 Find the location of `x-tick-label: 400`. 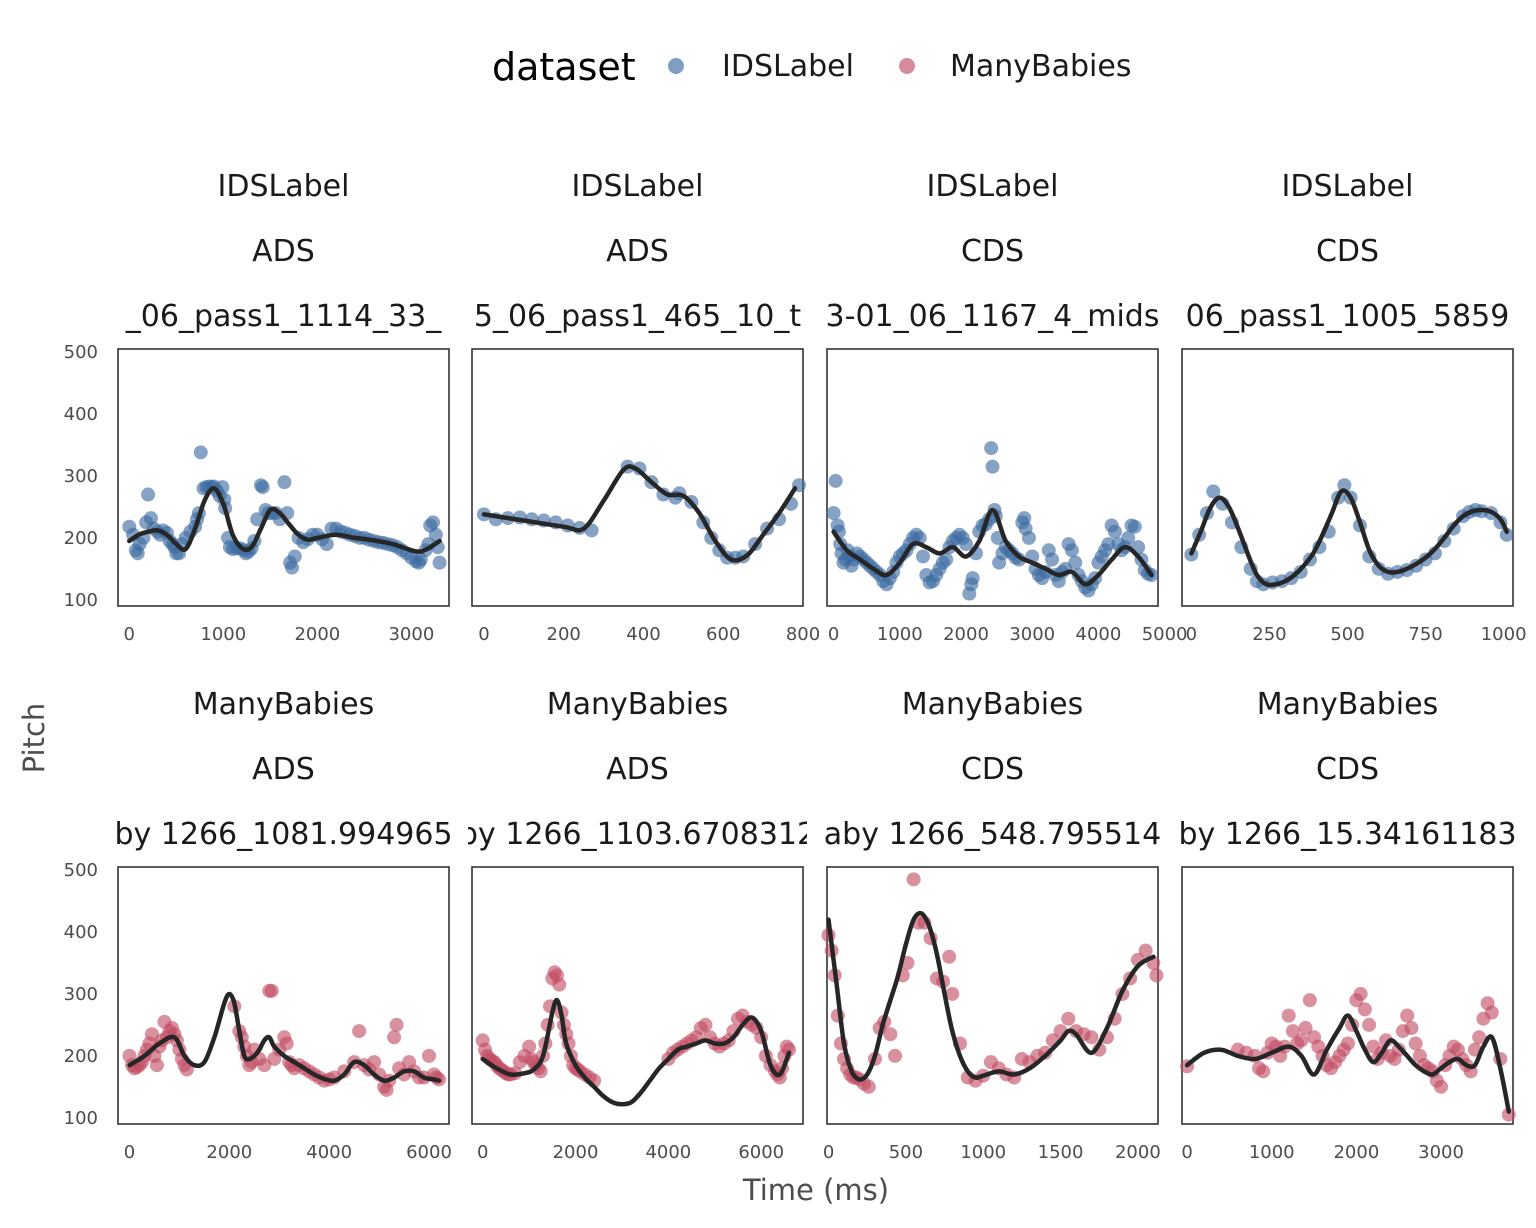

x-tick-label: 400 is located at coordinates (643, 634).